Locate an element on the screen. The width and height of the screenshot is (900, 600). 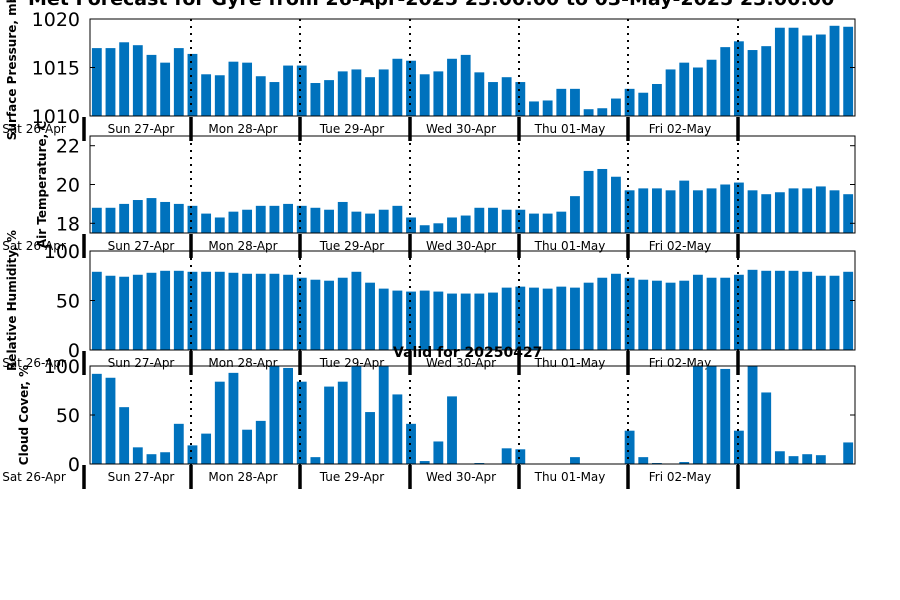
y-axis-label: Relative Humidity, % is located at coordinates (12, 300).